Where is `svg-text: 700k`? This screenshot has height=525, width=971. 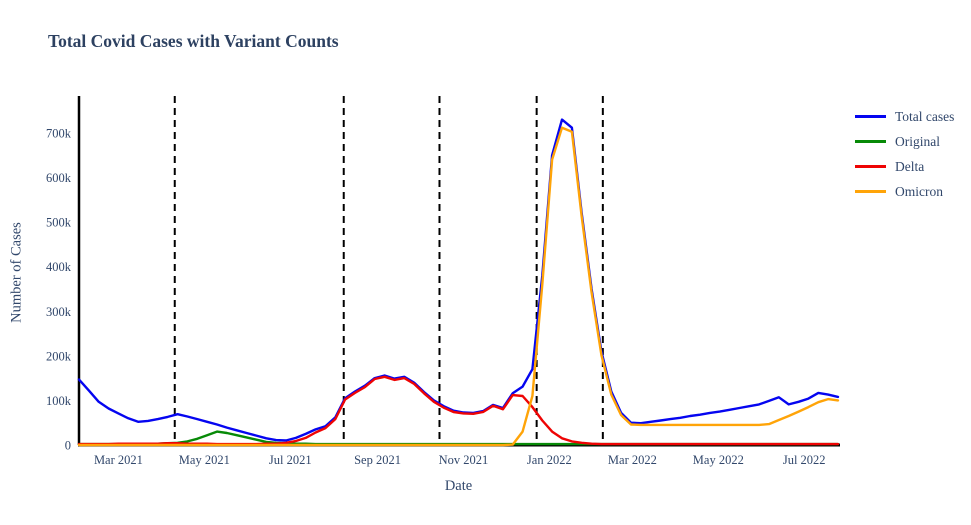 svg-text: 700k is located at coordinates (59, 134).